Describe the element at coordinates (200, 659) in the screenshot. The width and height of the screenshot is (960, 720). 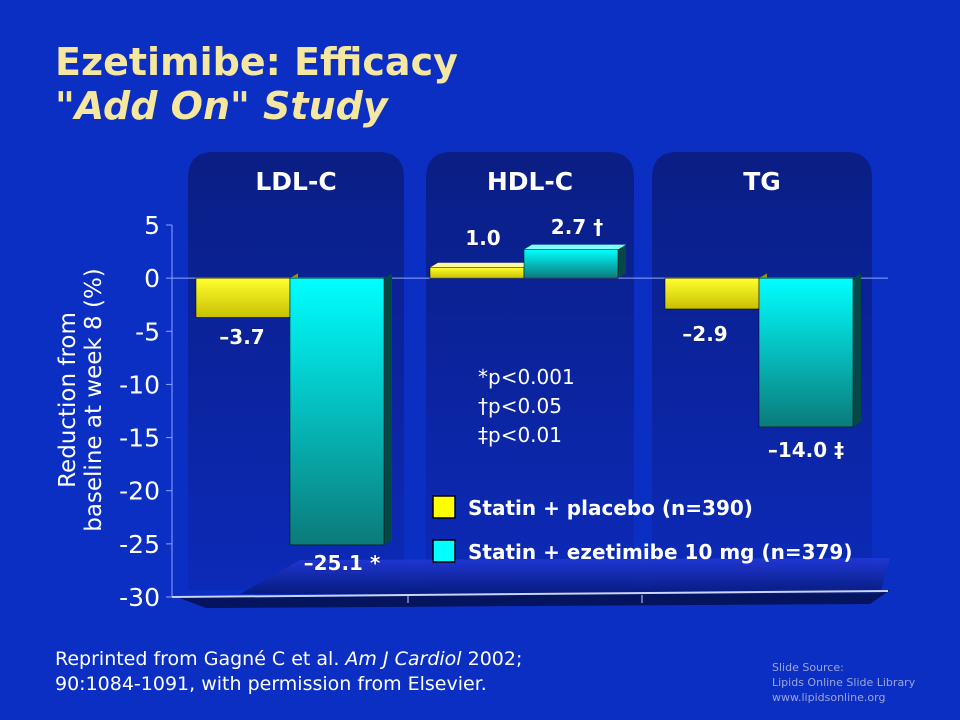
I see `citation-prefix: Reprinted from Gagné C et al.` at that location.